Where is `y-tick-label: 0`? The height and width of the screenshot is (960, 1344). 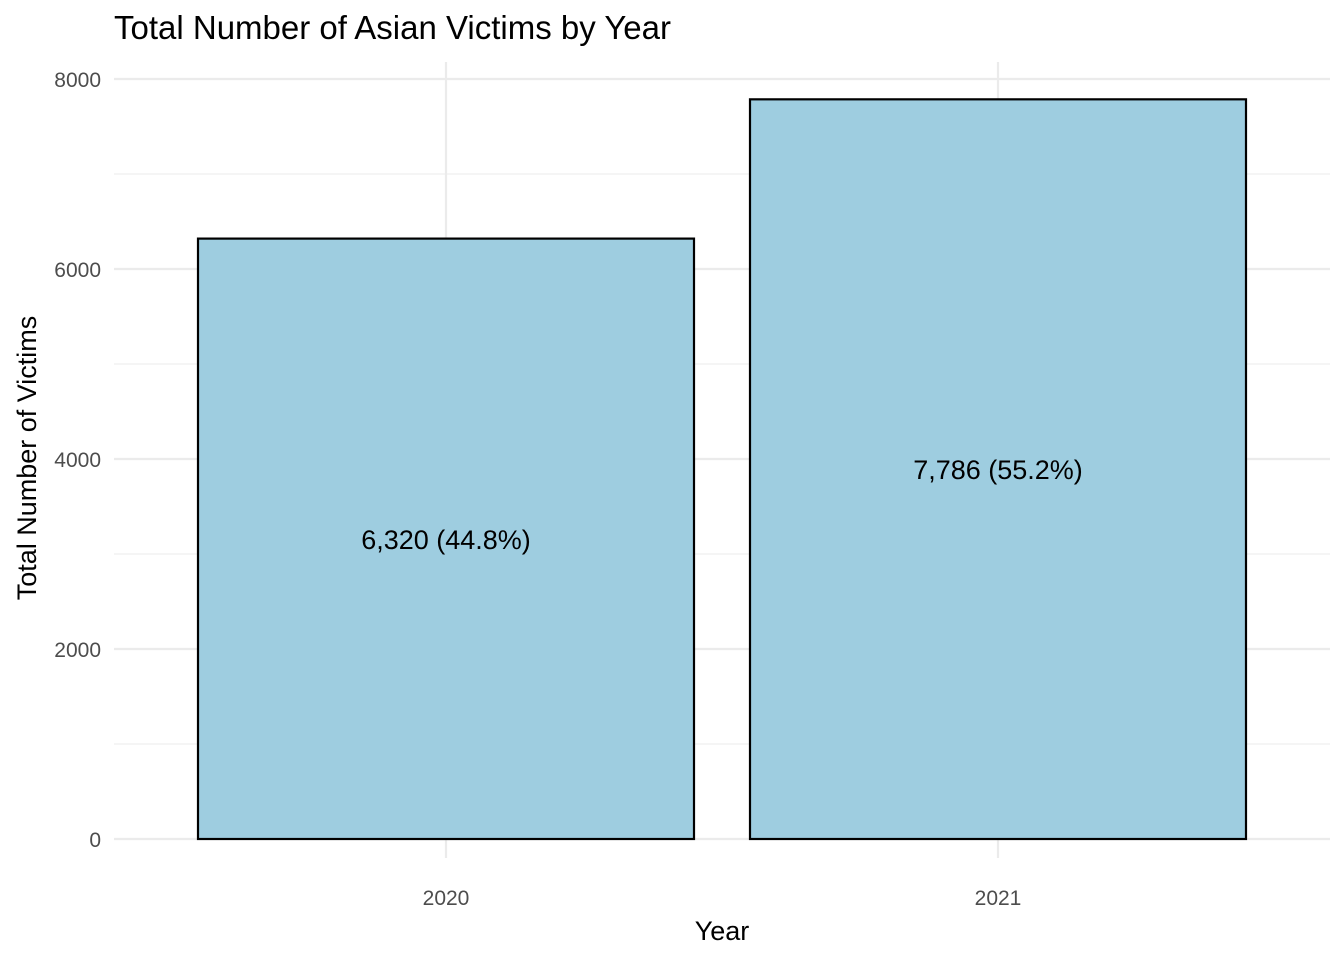 y-tick-label: 0 is located at coordinates (95, 840).